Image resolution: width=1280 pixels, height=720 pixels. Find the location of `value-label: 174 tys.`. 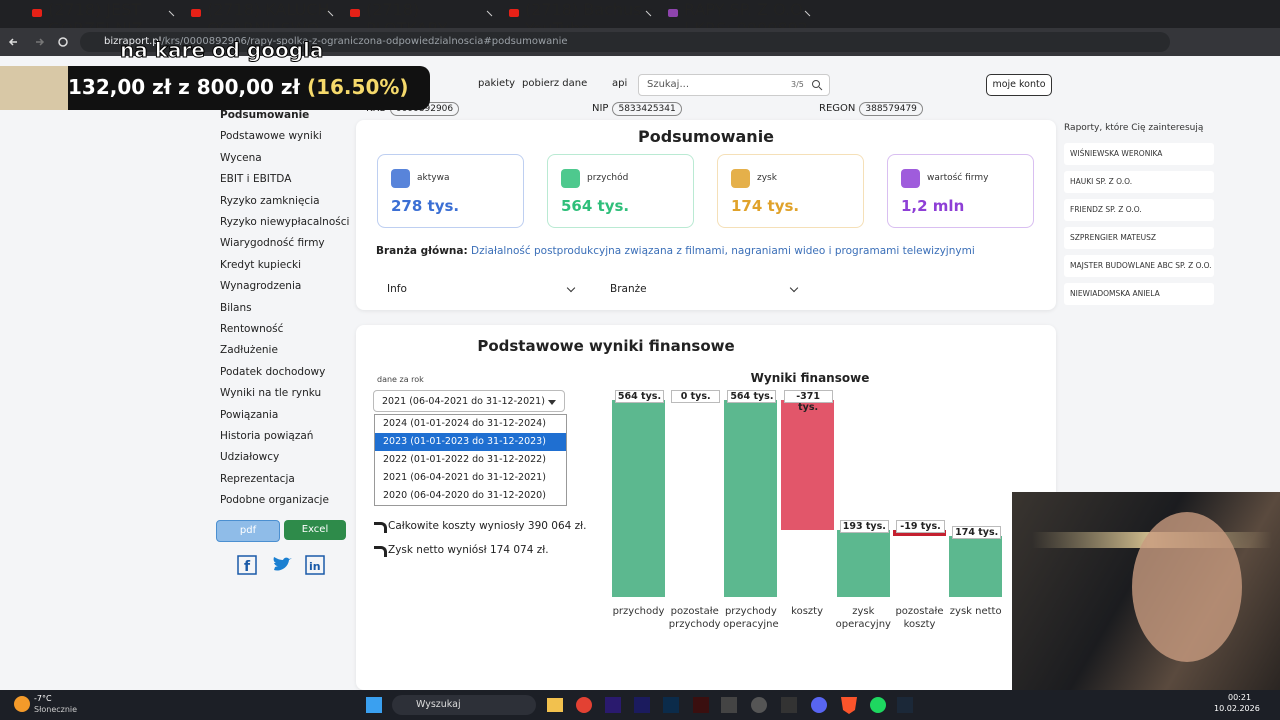

value-label: 174 tys. is located at coordinates (977, 533).